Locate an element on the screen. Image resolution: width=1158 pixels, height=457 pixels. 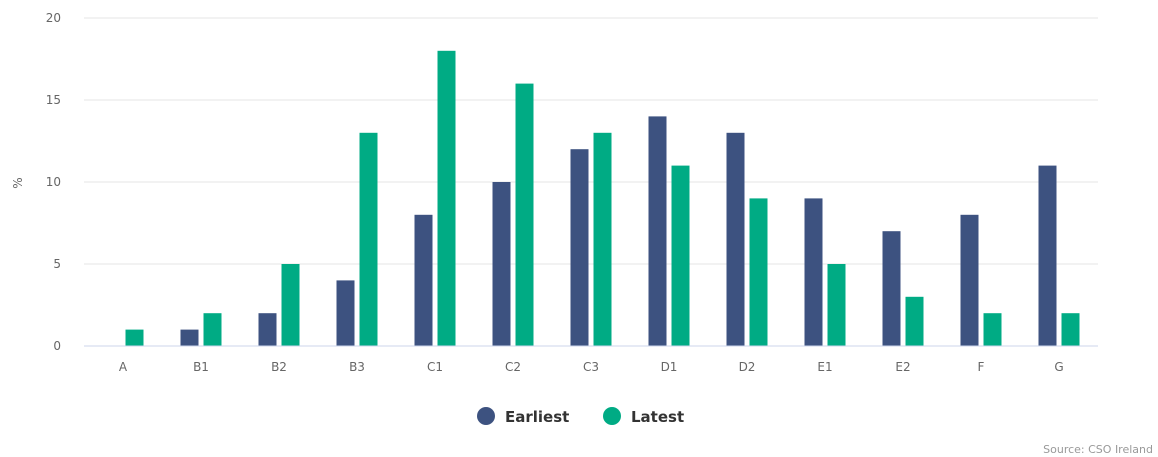
bar-earliest-c2 is located at coordinates (501, 264).